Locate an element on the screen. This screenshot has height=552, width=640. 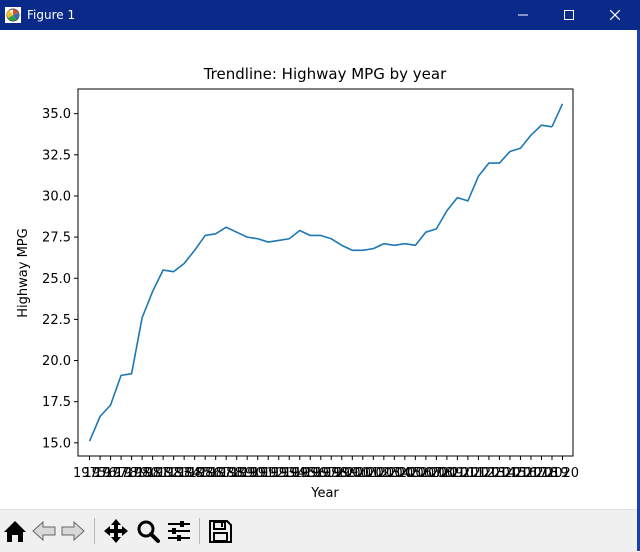
x-tick-label: 2018 is located at coordinates (541, 473).